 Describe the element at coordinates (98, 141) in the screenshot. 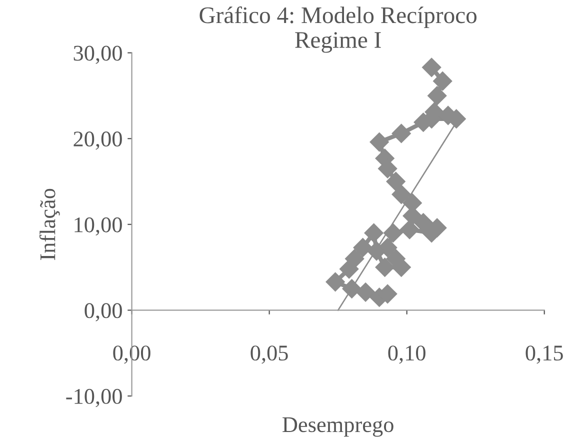

I see `y-tick-label: 20,00` at that location.